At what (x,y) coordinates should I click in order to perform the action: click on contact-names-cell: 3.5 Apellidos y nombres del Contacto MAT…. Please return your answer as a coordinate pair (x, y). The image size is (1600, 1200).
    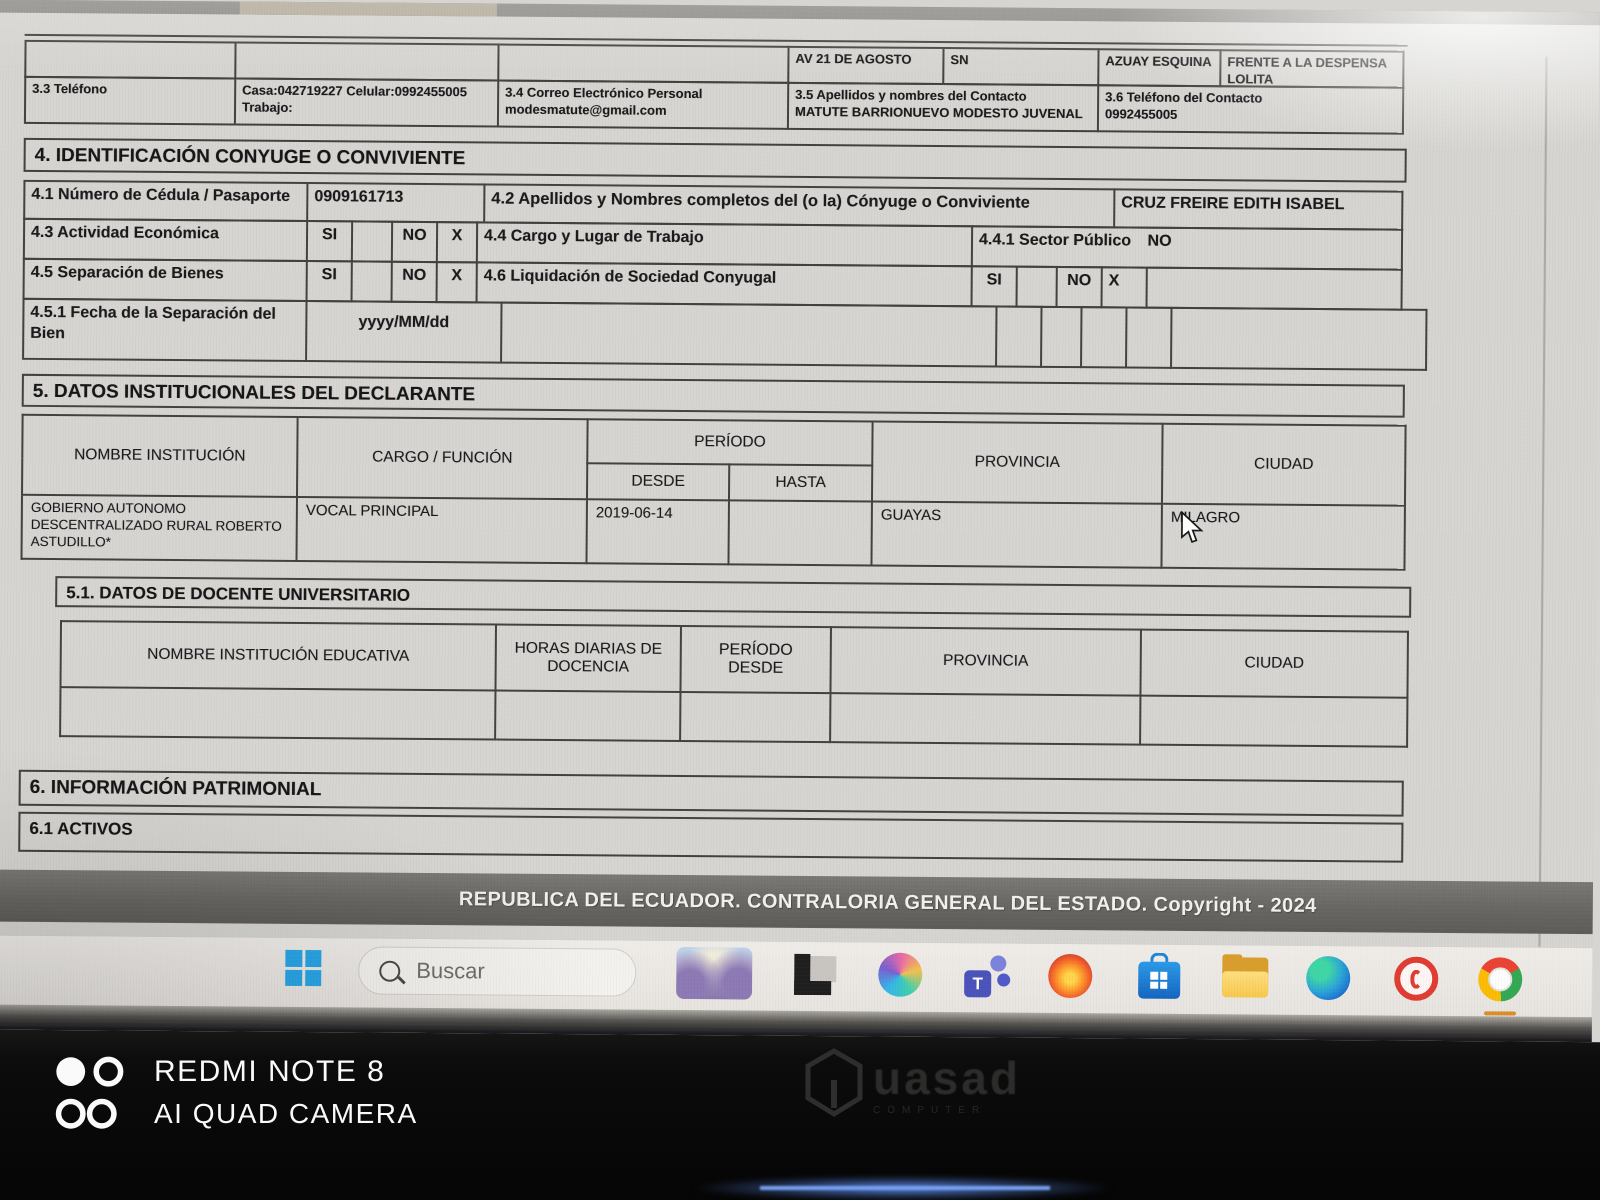
    Looking at the image, I should click on (944, 107).